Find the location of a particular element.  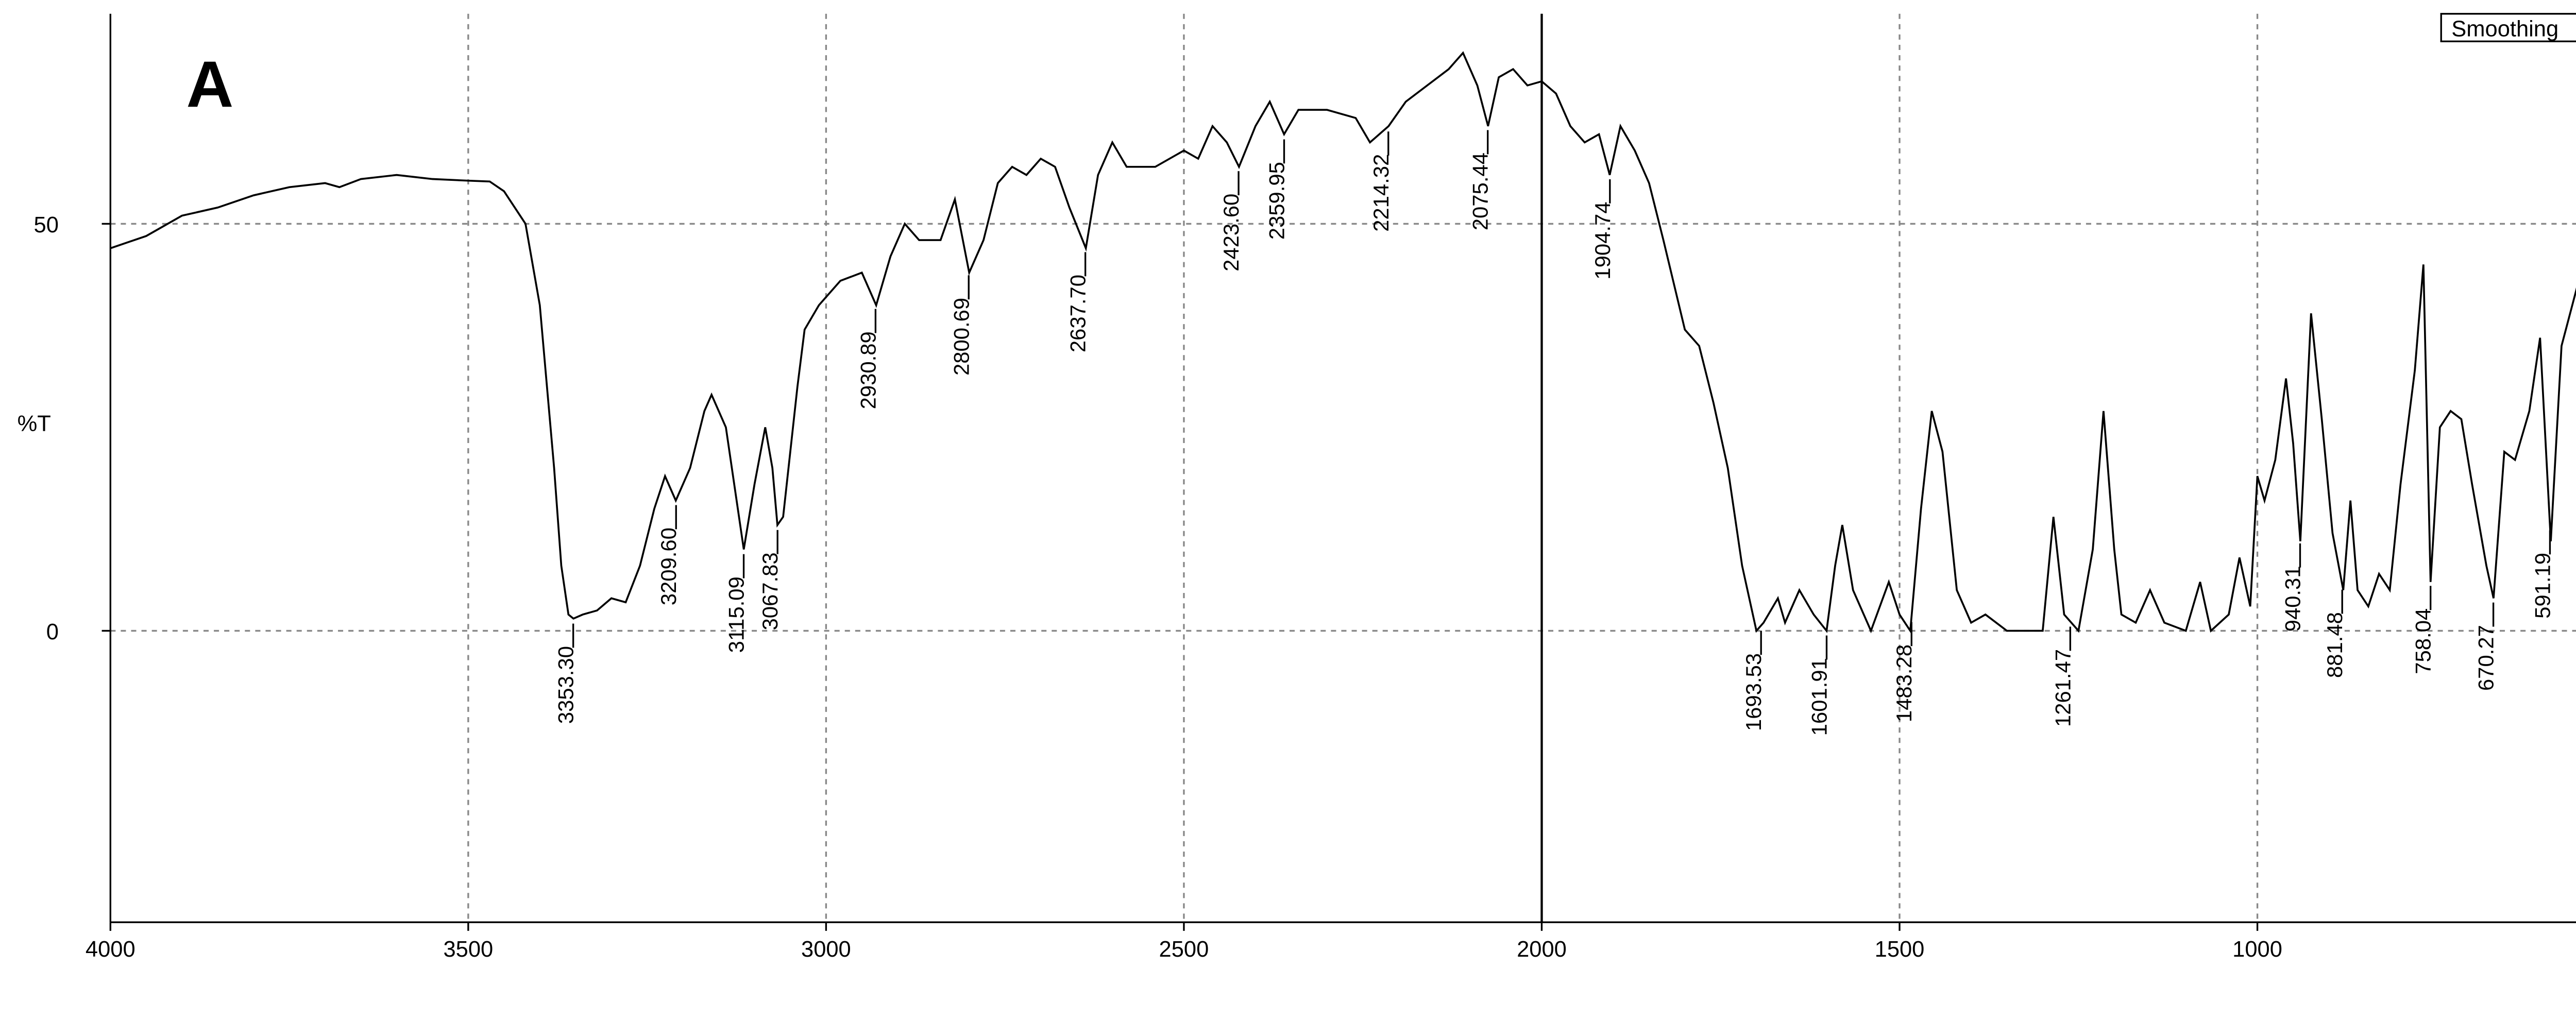

peak-label: 2075.44 is located at coordinates (1480, 191).